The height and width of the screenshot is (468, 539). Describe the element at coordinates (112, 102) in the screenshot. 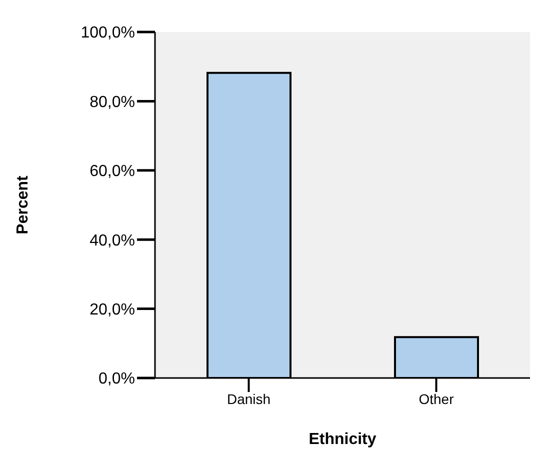

I see `y-tick-label: 80,0%` at that location.